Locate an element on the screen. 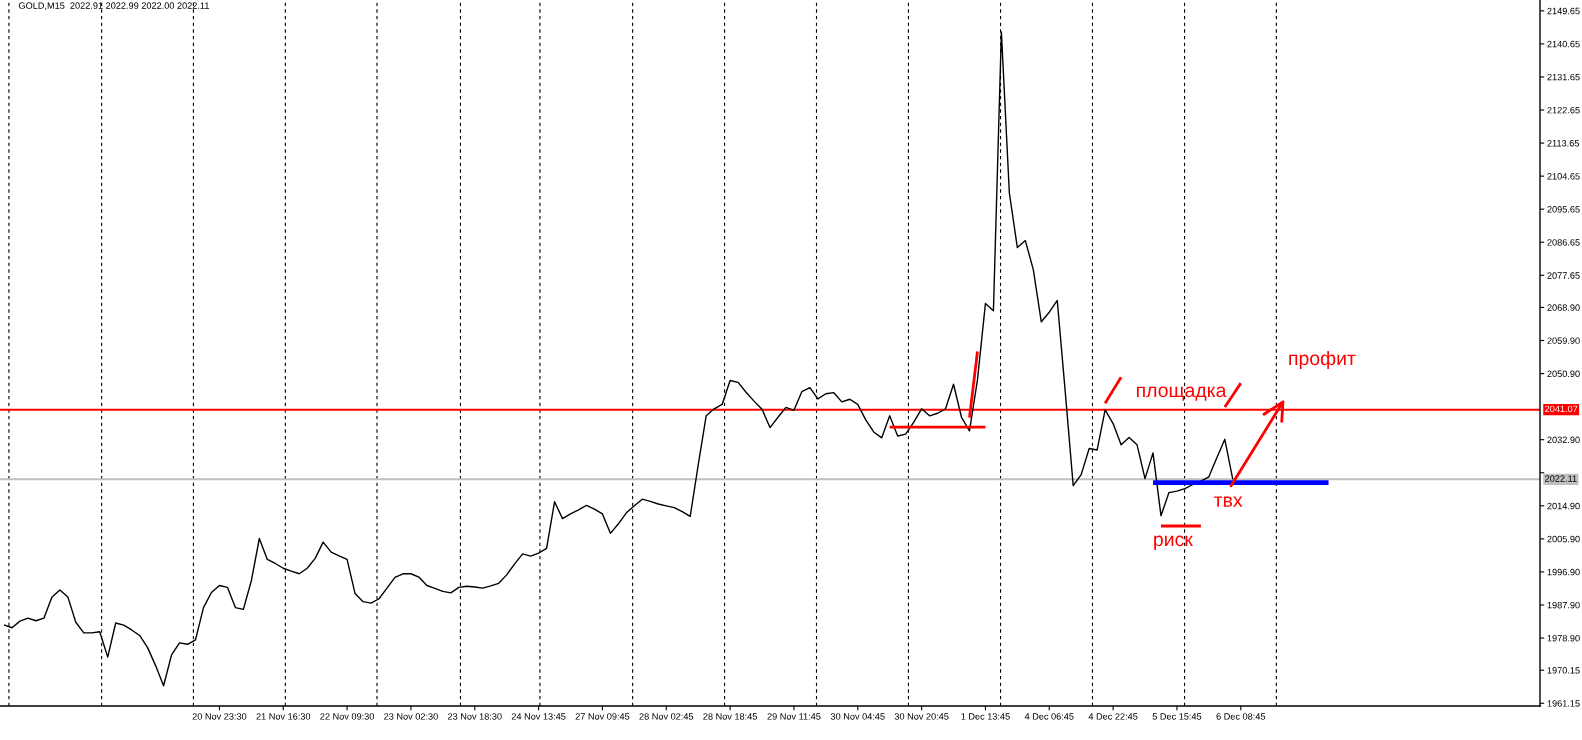  x-tick-label: 22 Nov 09:30 is located at coordinates (347, 716).